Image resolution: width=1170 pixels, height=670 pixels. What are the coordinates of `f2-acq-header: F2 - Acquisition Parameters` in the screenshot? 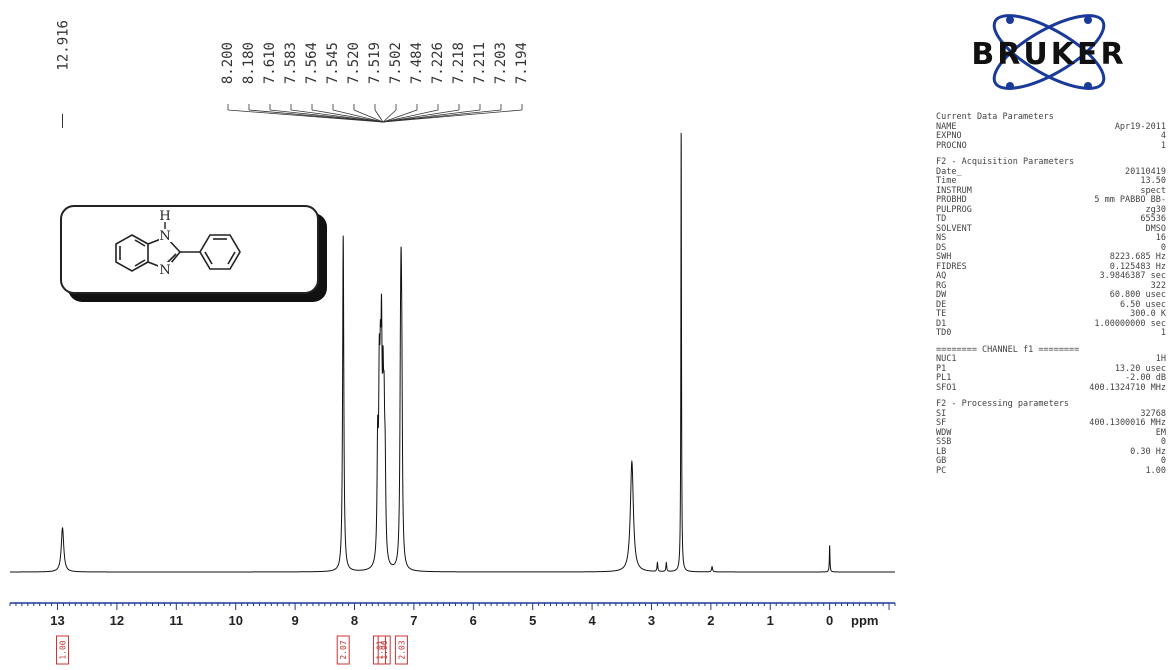 It's located at (1005, 162).